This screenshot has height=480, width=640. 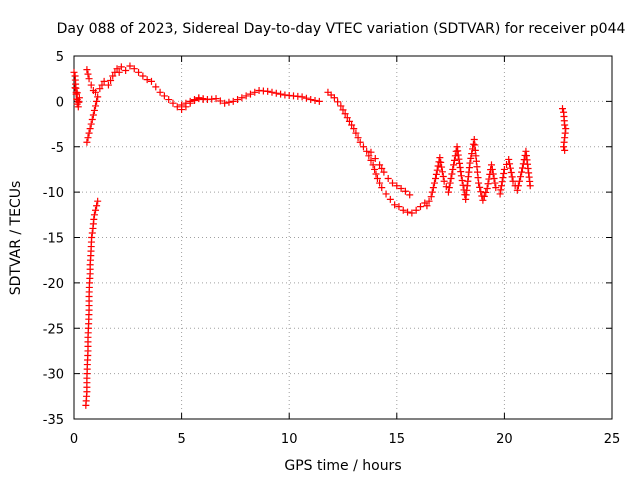 What do you see at coordinates (53, 193) in the screenshot?
I see `y-tick-label: -10` at bounding box center [53, 193].